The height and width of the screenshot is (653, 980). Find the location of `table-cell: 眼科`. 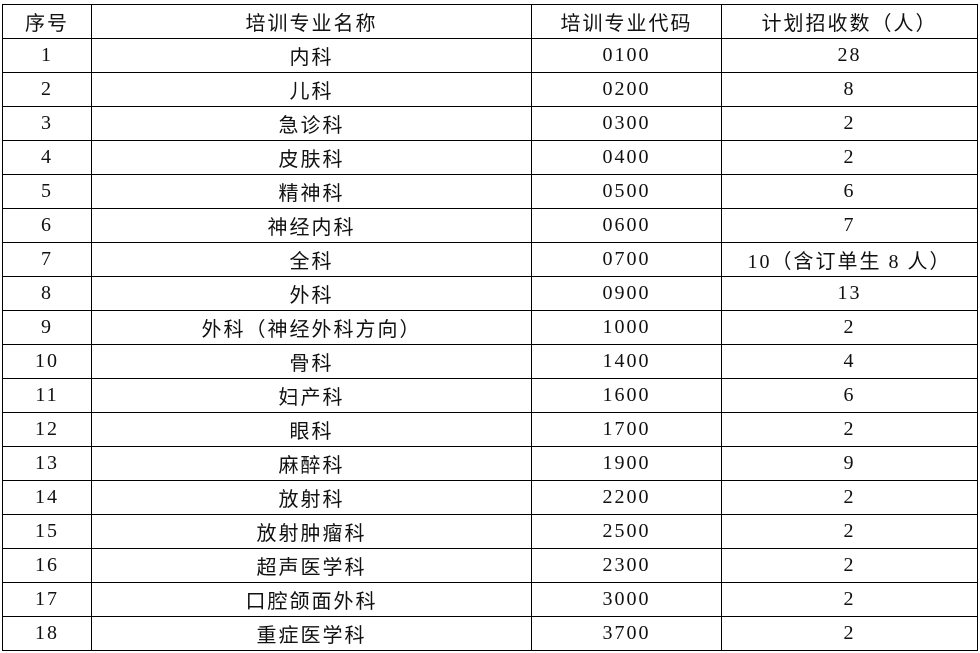

table-cell: 眼科 is located at coordinates (311, 429).